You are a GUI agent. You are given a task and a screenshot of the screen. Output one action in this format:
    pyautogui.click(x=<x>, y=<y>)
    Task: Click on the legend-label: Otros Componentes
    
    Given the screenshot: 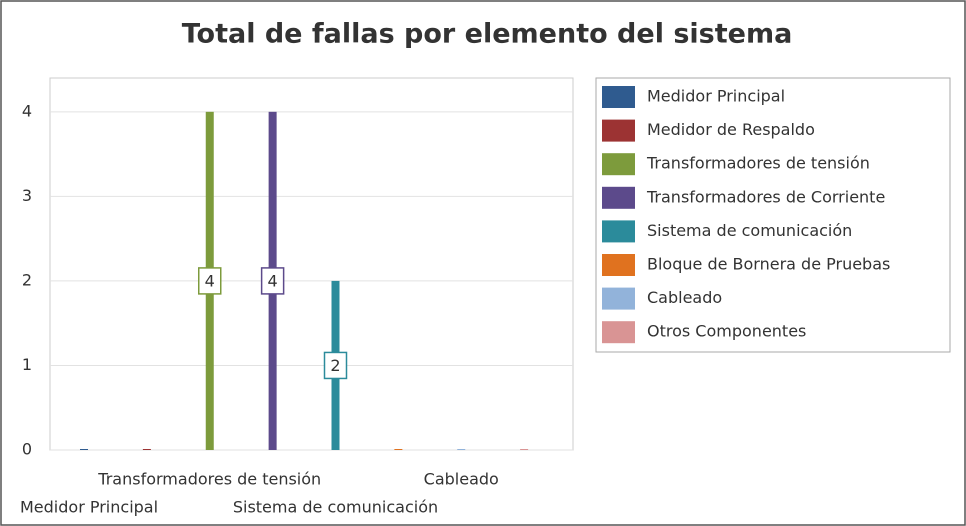 What is the action you would take?
    pyautogui.click(x=726, y=331)
    